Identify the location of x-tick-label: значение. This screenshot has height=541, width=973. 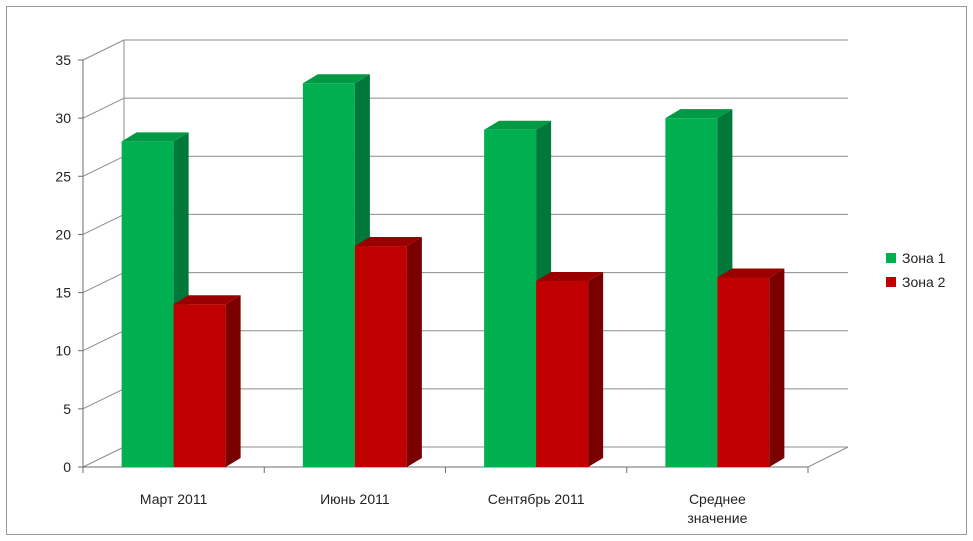
(717, 518).